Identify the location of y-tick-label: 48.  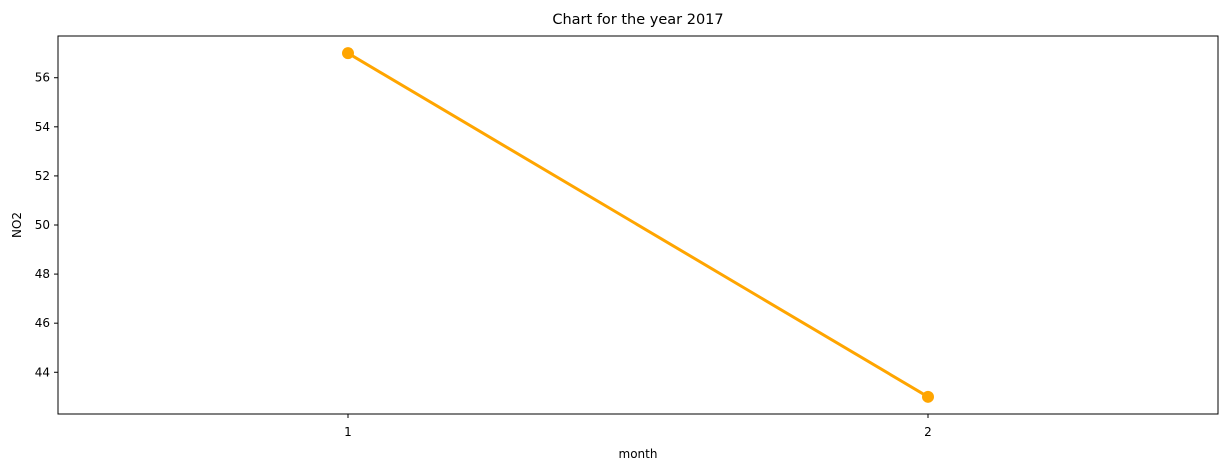
(42, 274).